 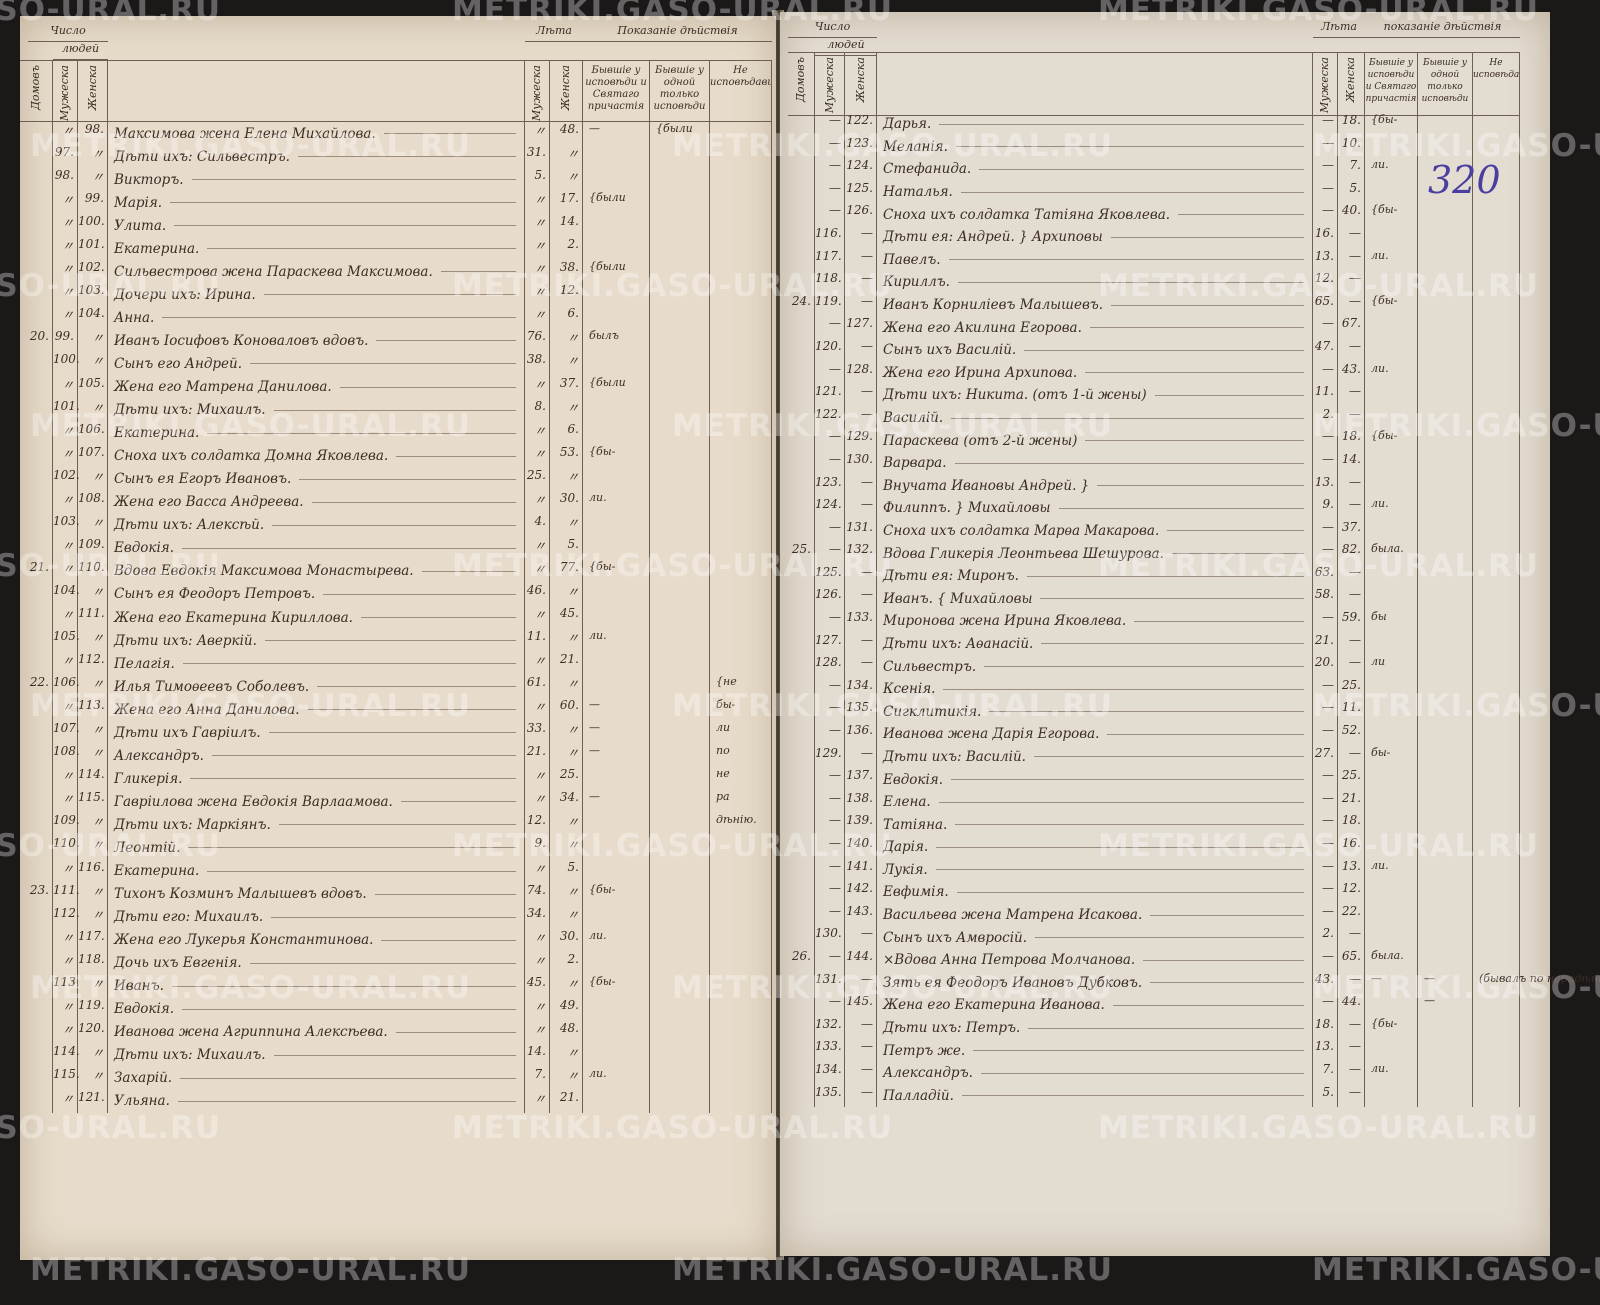 What do you see at coordinates (830, 260) in the screenshot?
I see `male-number: 117.` at bounding box center [830, 260].